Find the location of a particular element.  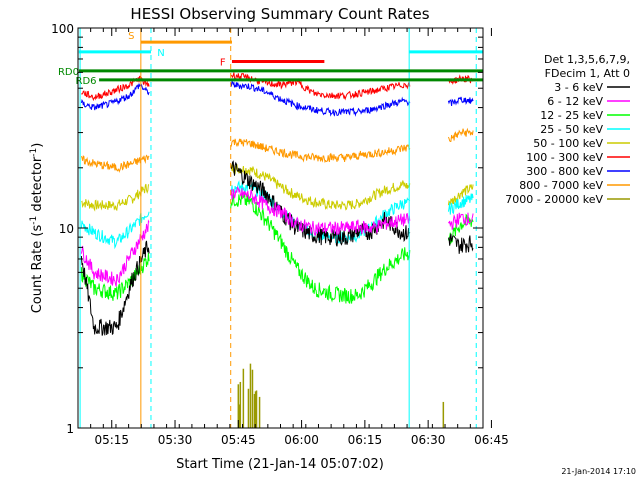

x-tick-label: 05:30 is located at coordinates (175, 440).